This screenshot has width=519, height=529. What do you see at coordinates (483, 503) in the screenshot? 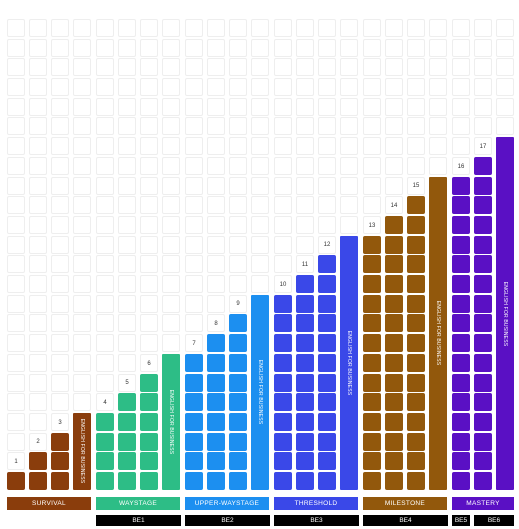
I see `band-mastery: MASTERY` at bounding box center [483, 503].